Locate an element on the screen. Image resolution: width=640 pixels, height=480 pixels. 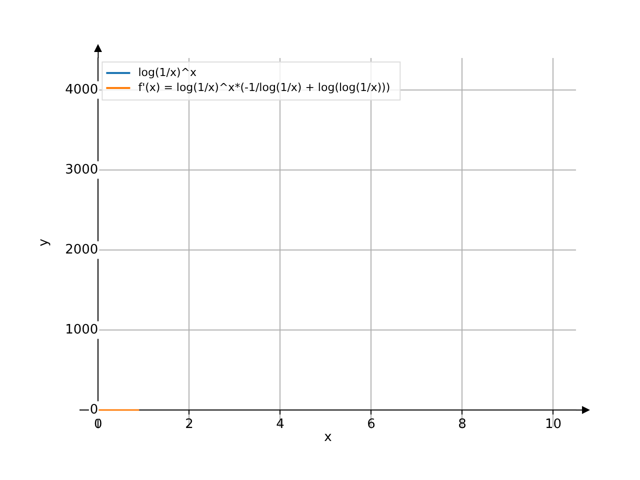
y-tick-label: 3000 is located at coordinates (81, 170).